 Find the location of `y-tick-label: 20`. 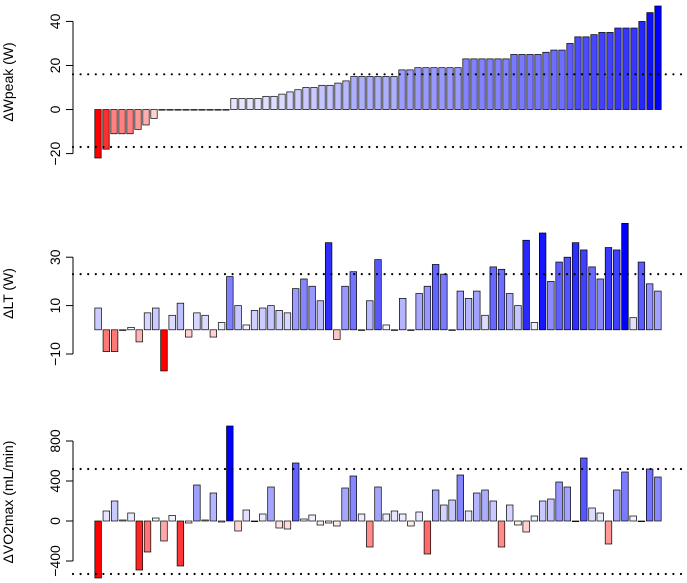

y-tick-label: 20 is located at coordinates (55, 65).